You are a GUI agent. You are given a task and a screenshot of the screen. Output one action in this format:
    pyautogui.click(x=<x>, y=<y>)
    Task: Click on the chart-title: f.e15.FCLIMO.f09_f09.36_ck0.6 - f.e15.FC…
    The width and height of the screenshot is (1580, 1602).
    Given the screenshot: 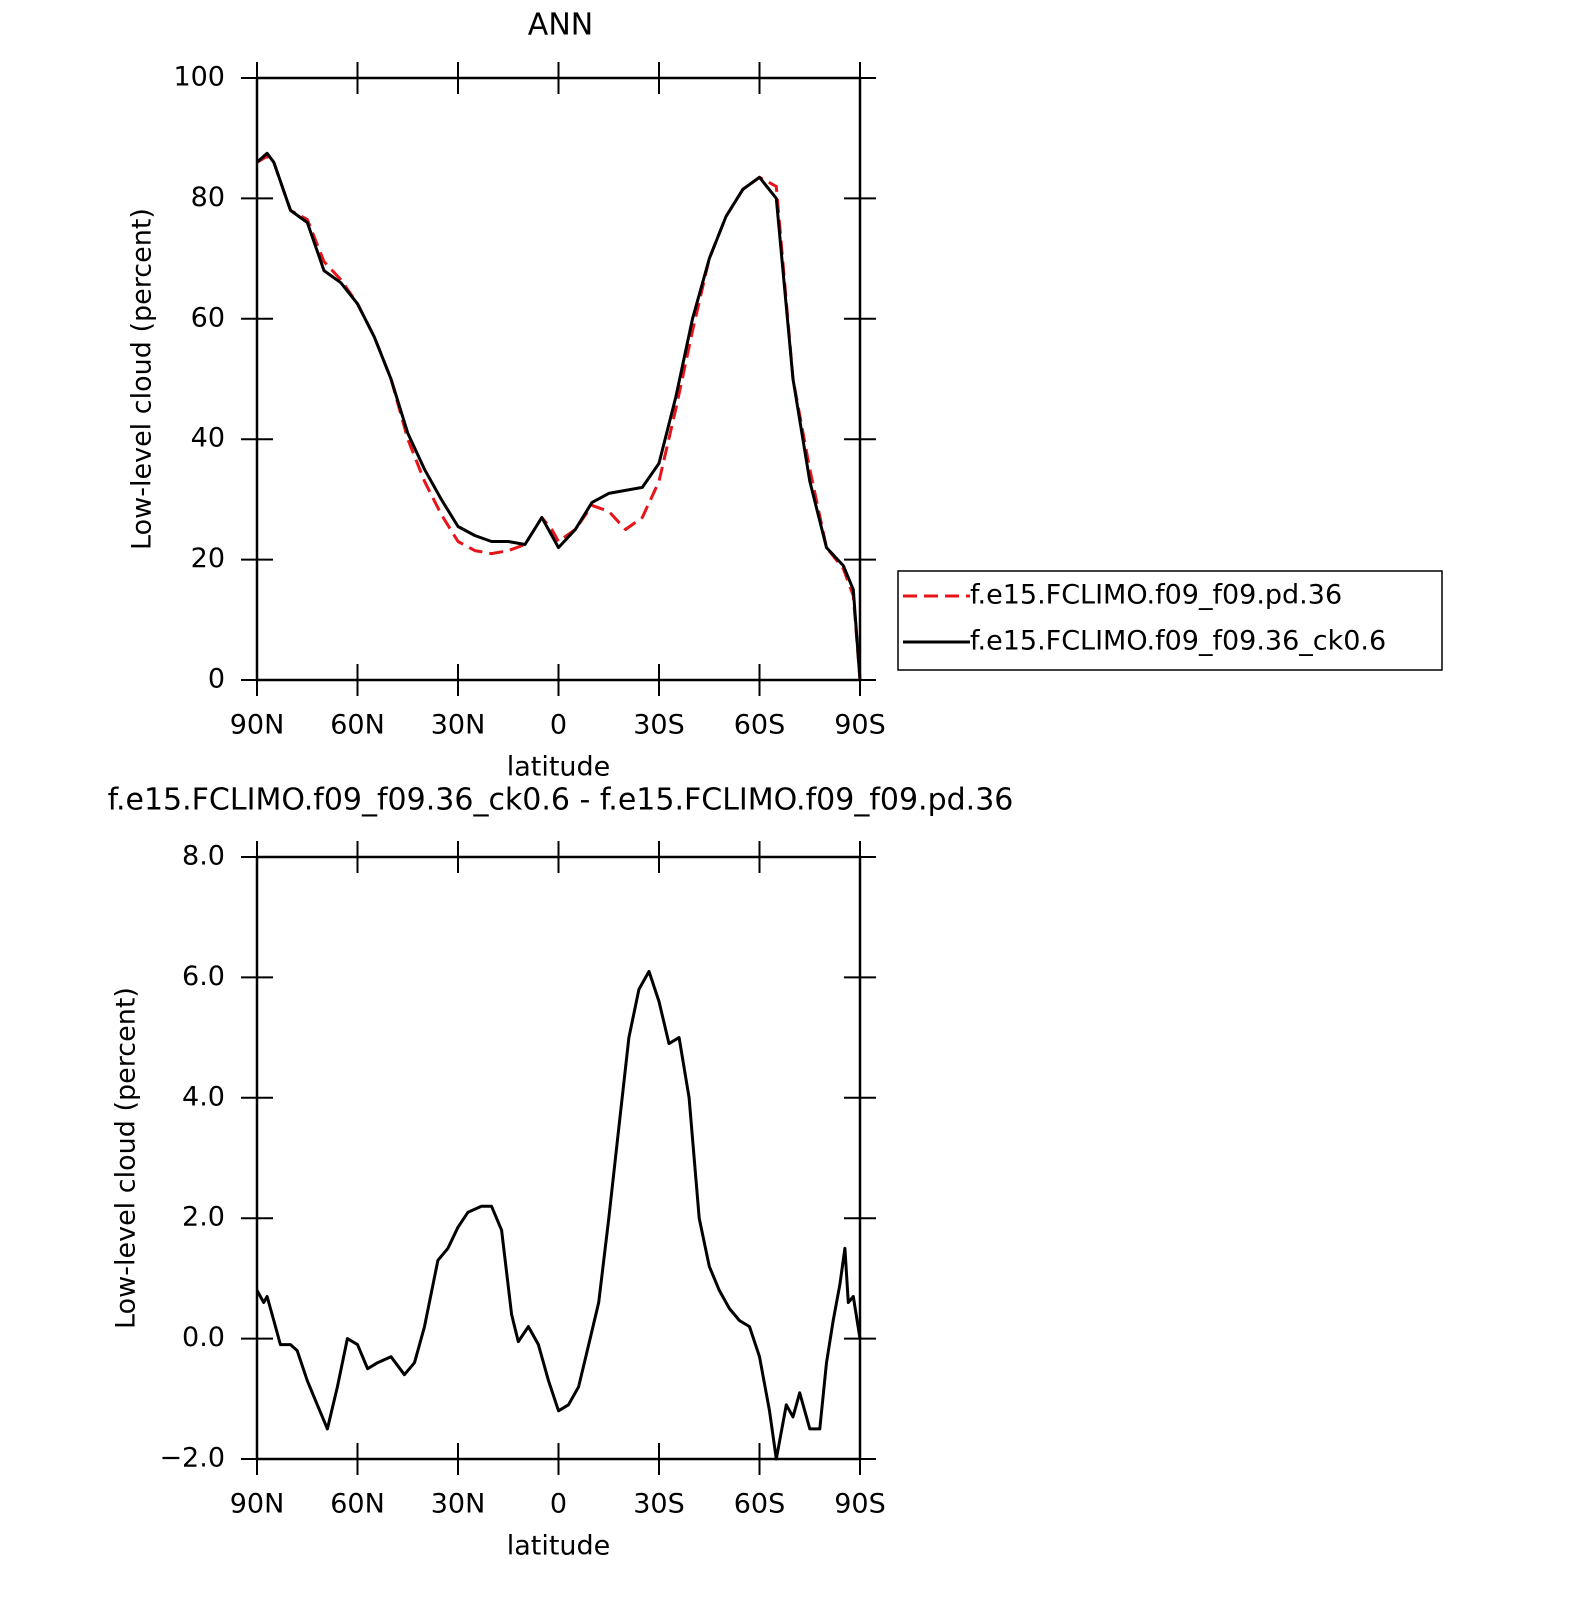 What is the action you would take?
    pyautogui.click(x=561, y=800)
    